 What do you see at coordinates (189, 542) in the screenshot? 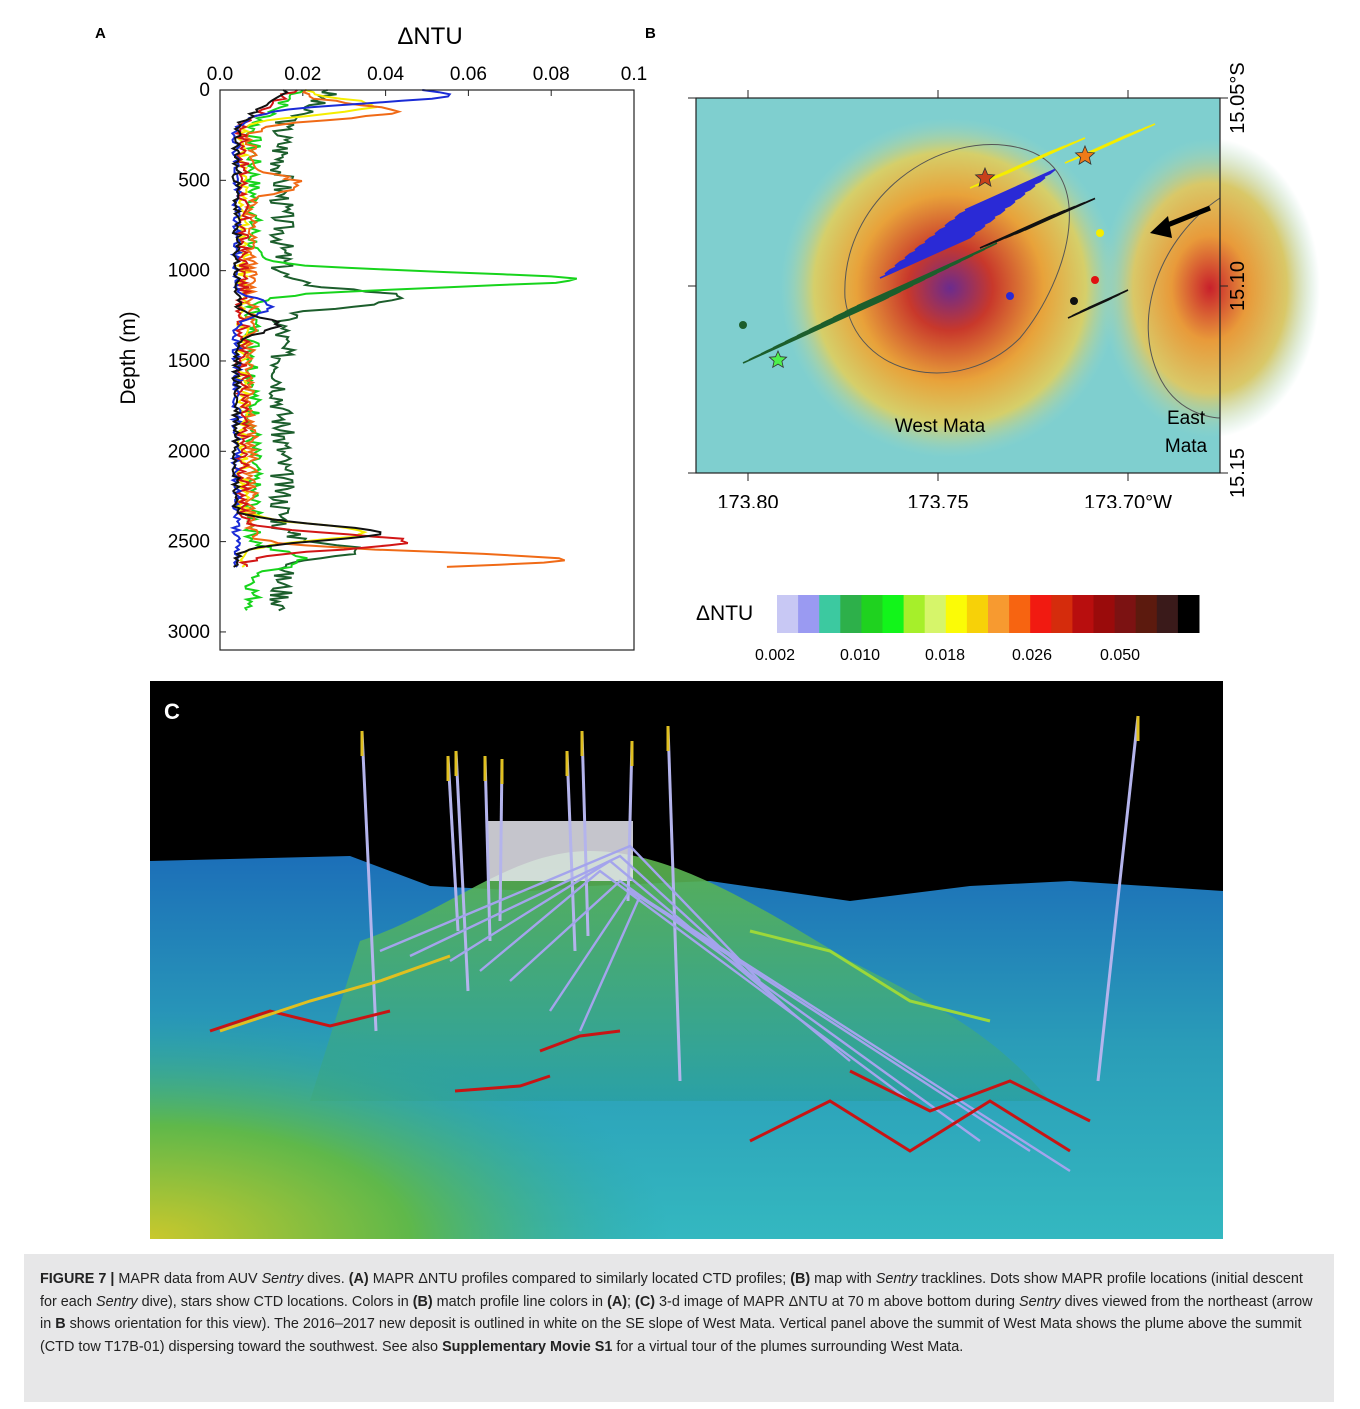
I see `y-tick-label: 2500` at bounding box center [189, 542].